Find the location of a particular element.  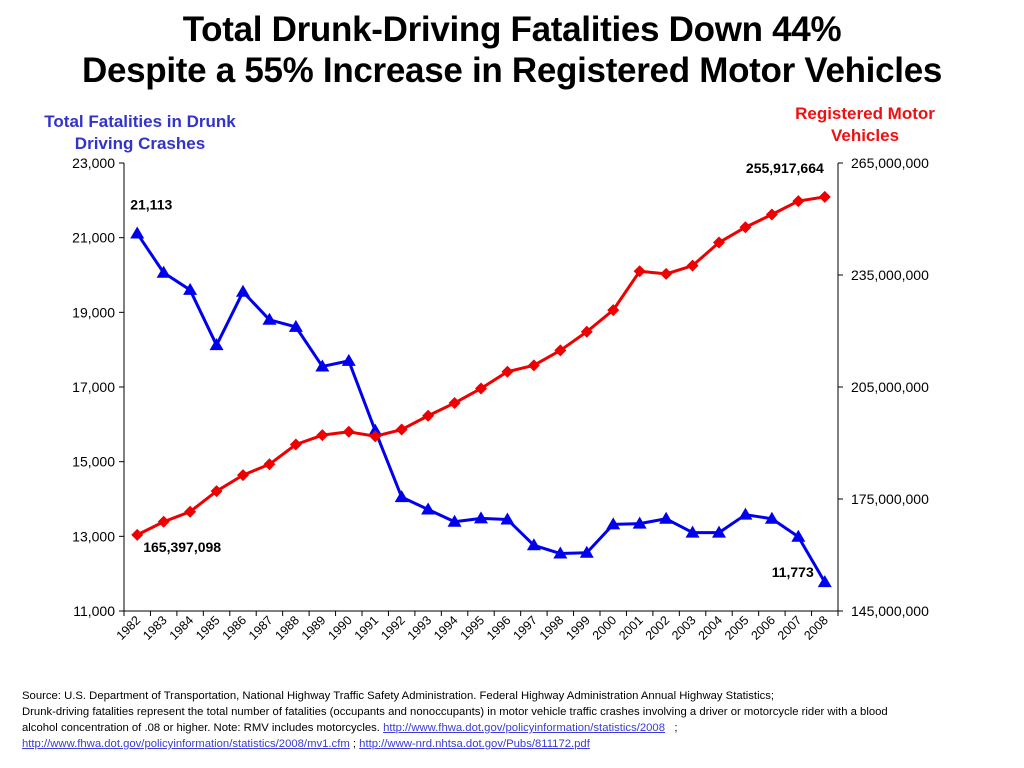

annotation-vehicles-start: 165,397,098 is located at coordinates (182, 547).